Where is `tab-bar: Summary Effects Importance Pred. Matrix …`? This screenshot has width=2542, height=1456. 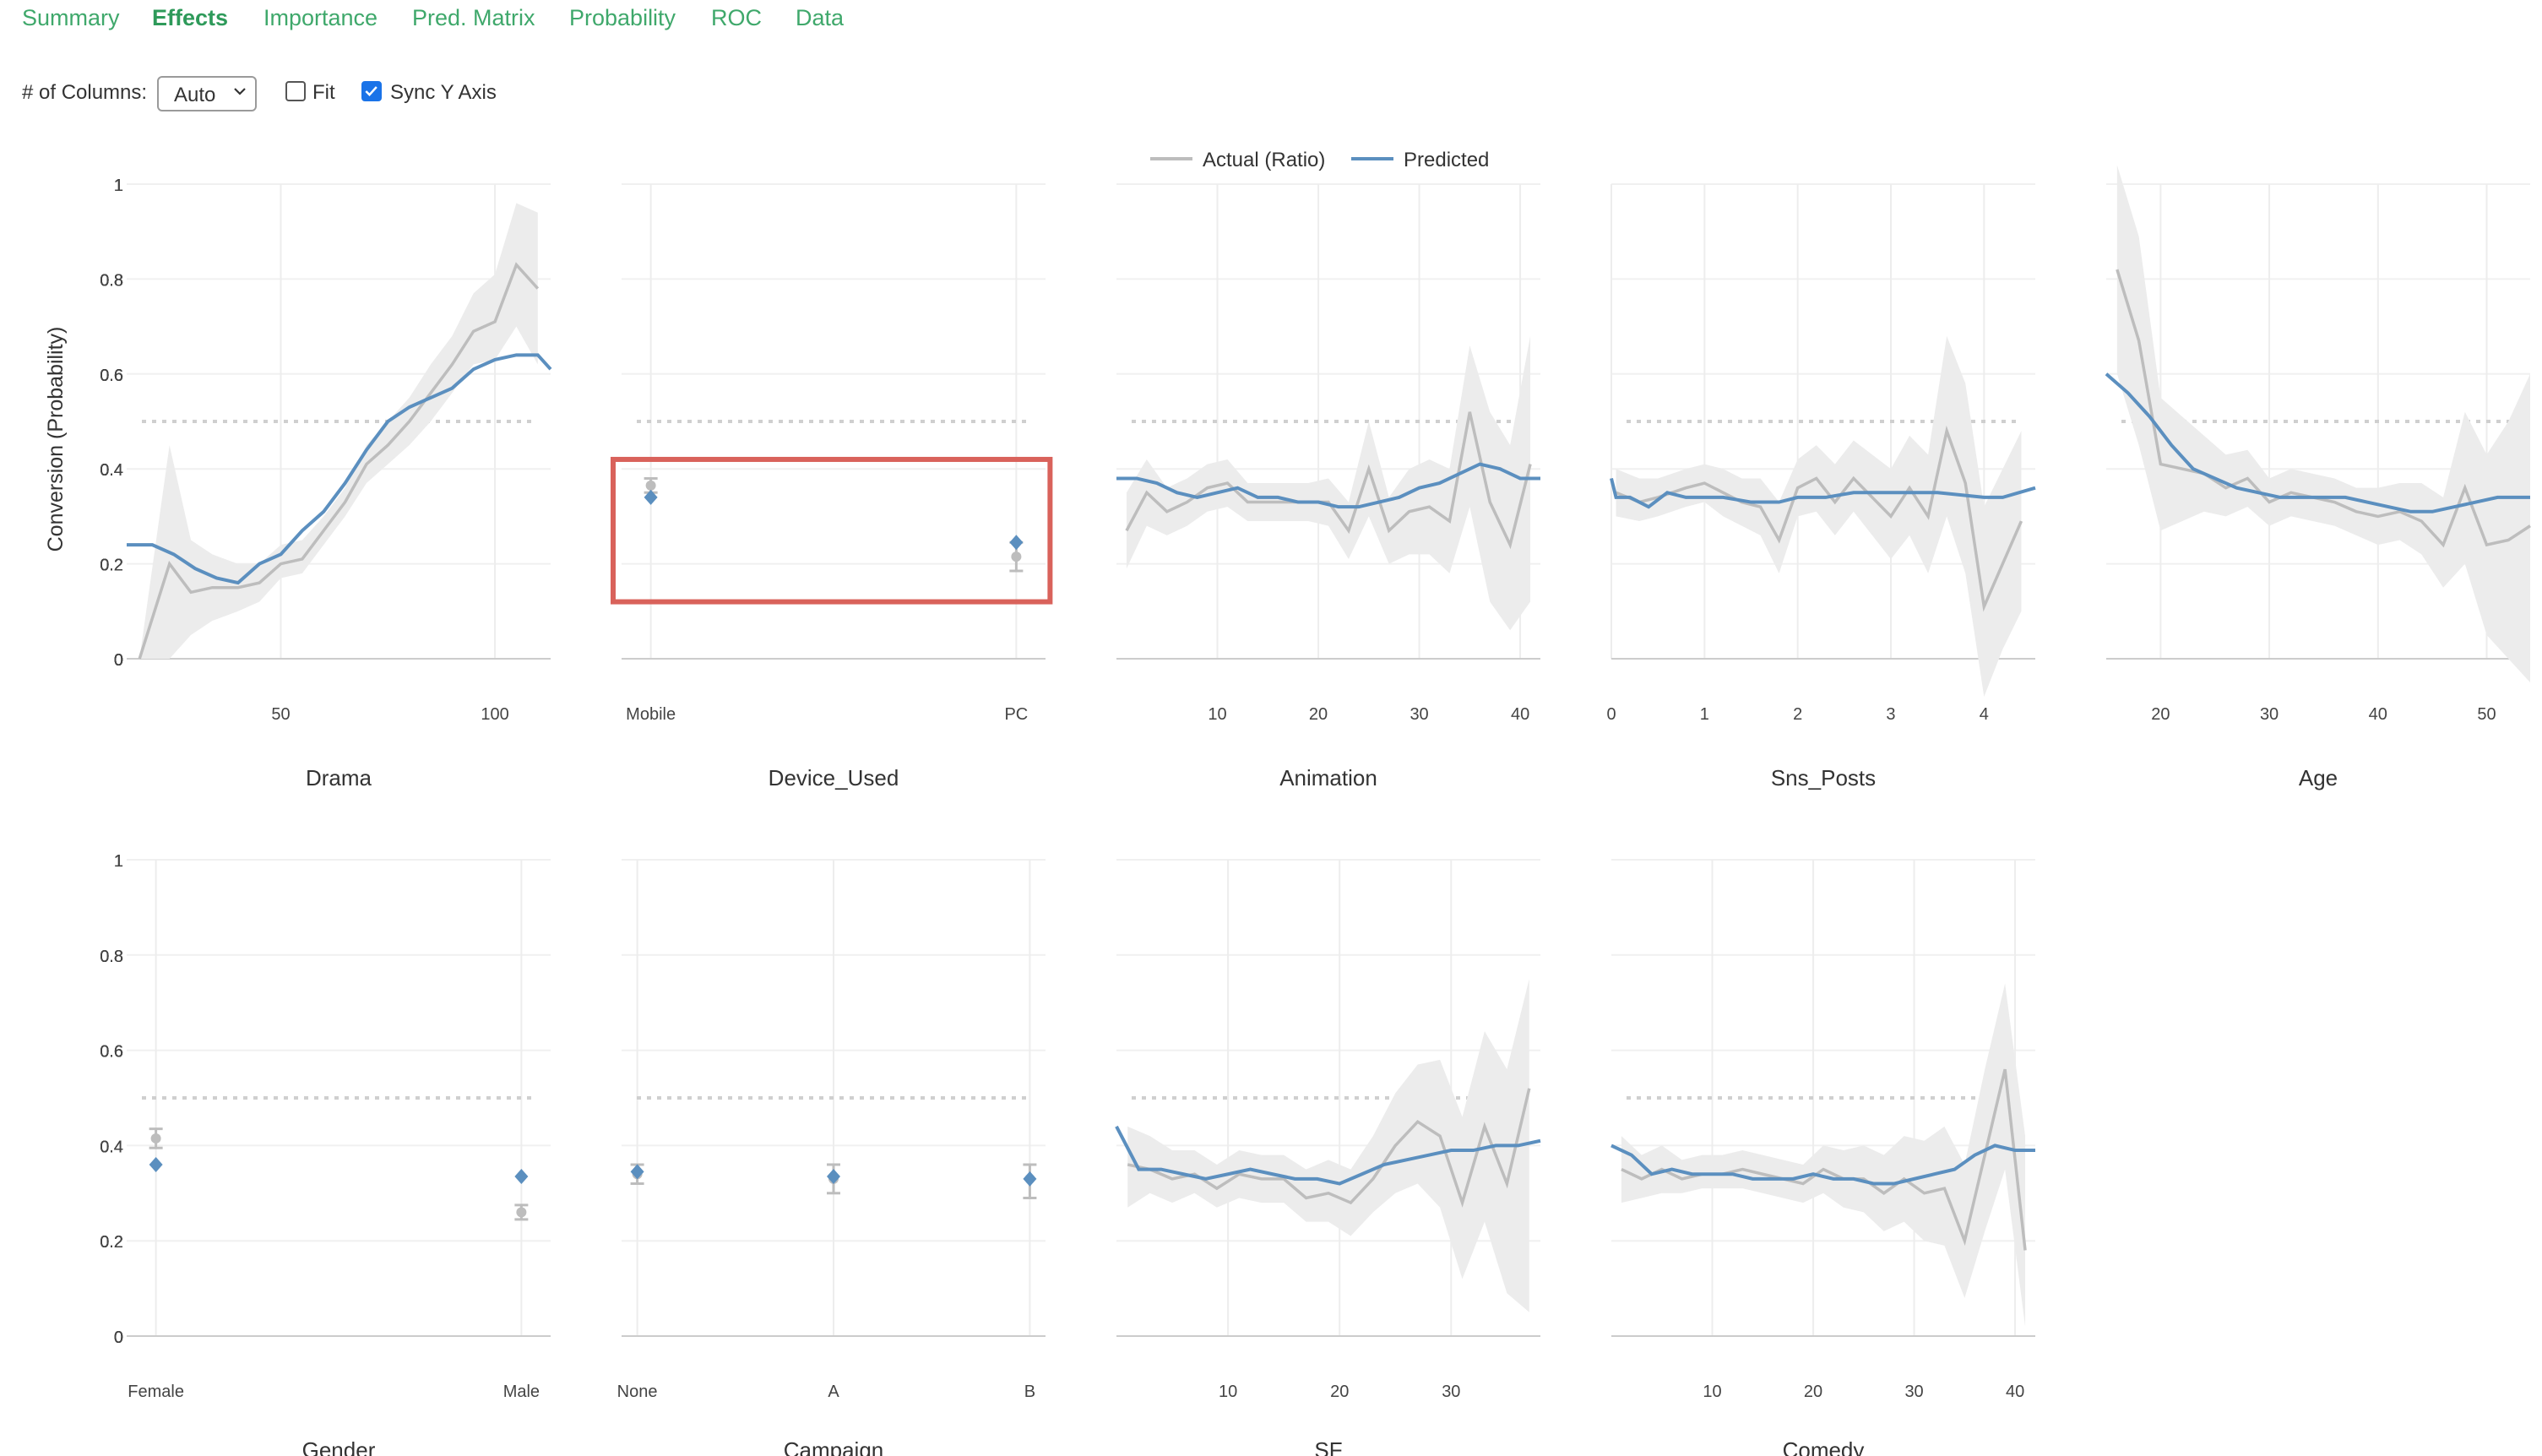 tab-bar: Summary Effects Importance Pred. Matrix … is located at coordinates (1271, 25).